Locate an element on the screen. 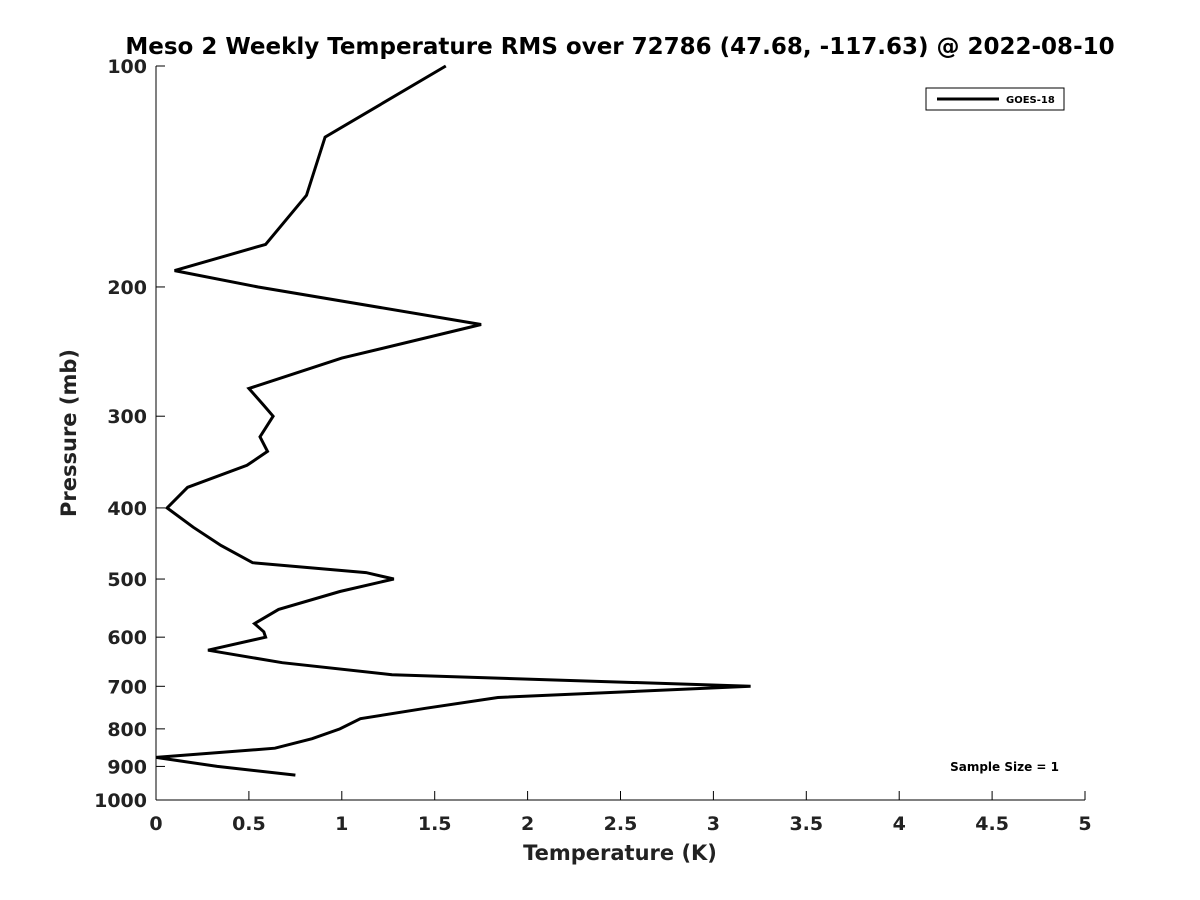 The image size is (1200, 900). y-tick-label: 600 is located at coordinates (127, 638).